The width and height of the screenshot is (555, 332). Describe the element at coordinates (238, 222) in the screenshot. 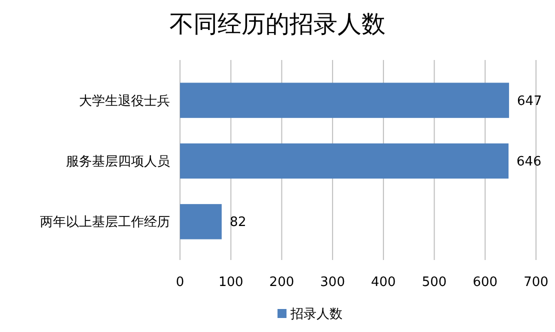

I see `data-label: 82` at that location.